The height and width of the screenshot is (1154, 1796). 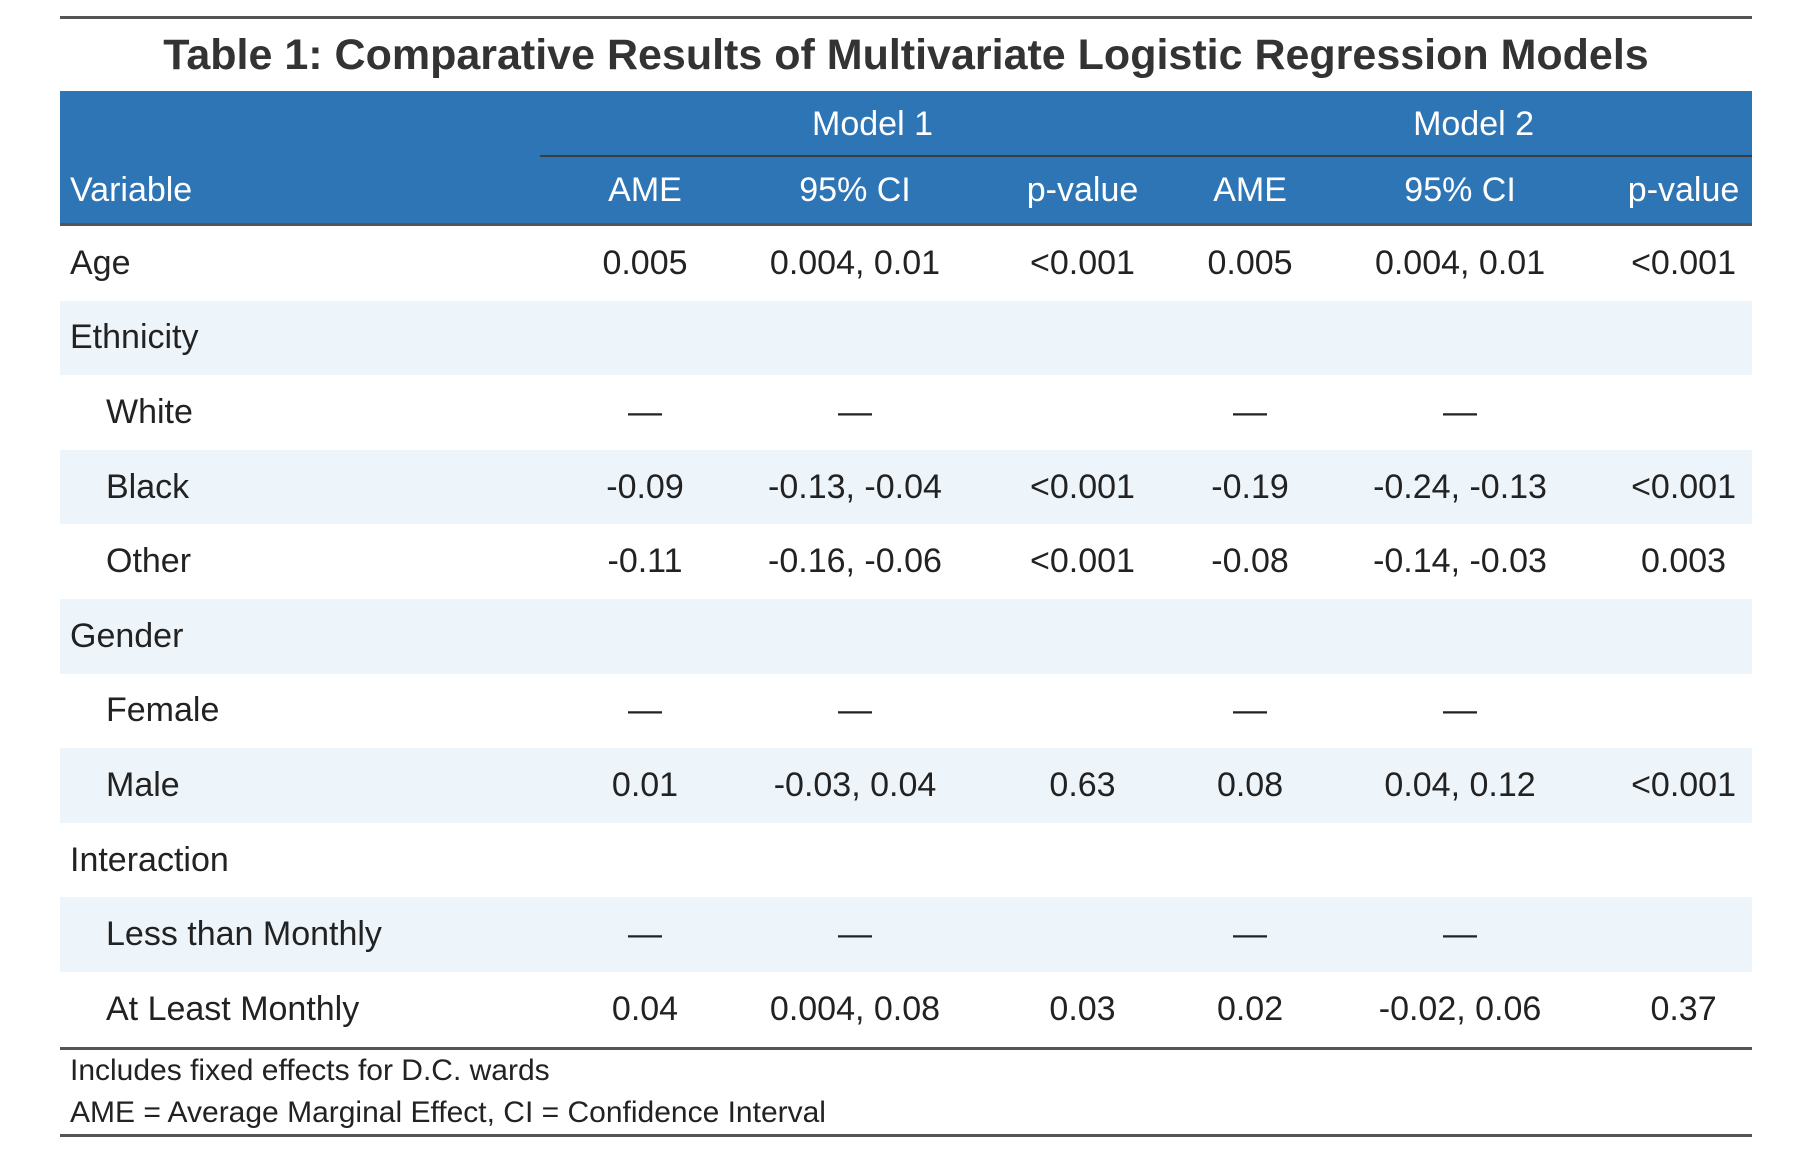 I want to click on ame-1-cell: 0.005, so click(x=645, y=262).